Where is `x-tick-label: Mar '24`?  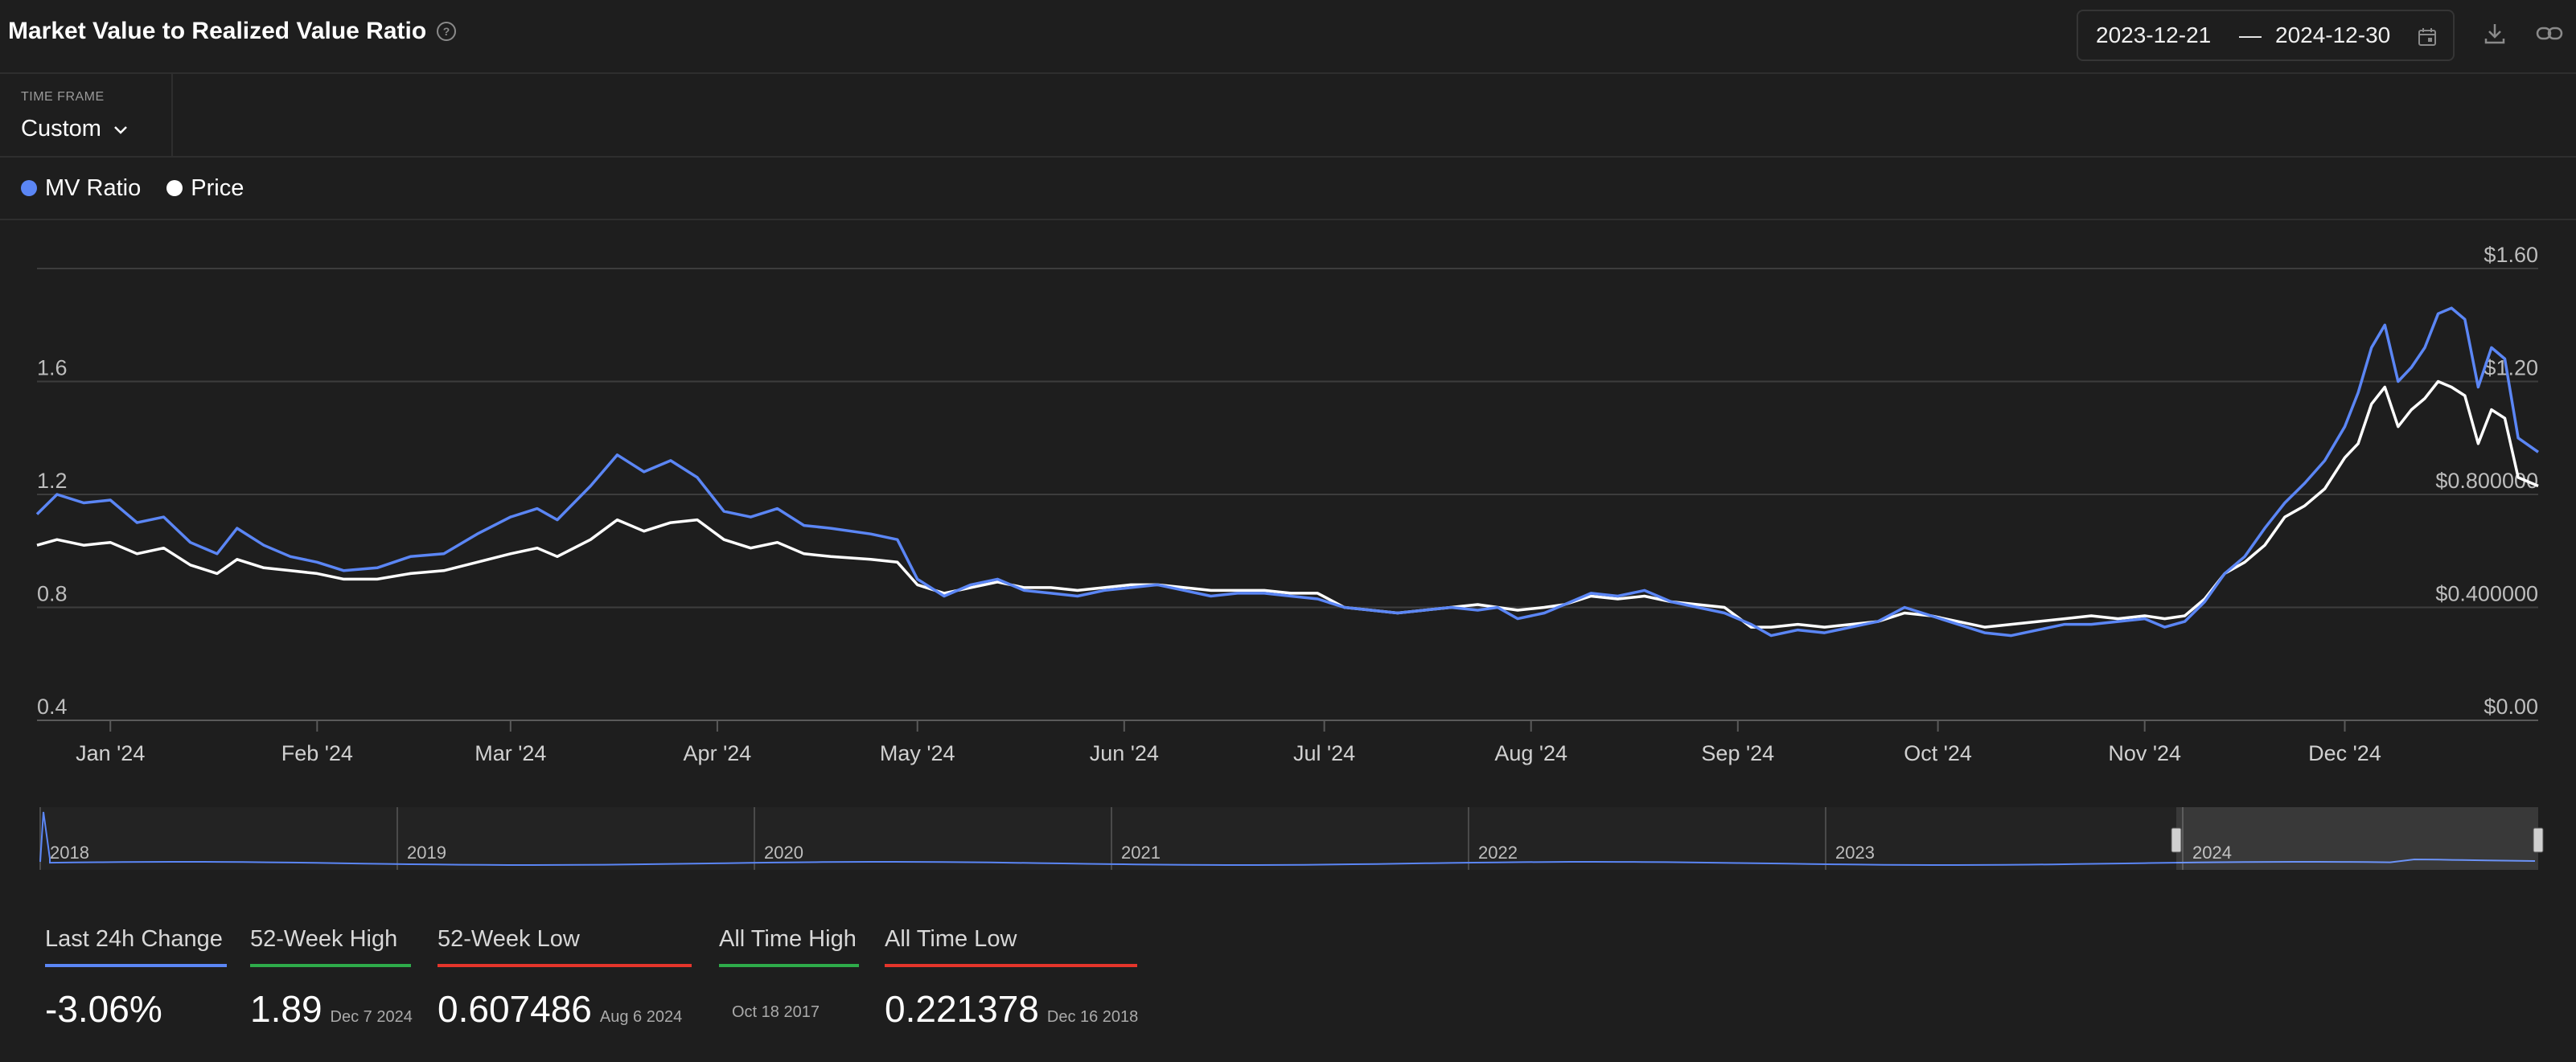
x-tick-label: Mar '24 is located at coordinates (510, 753).